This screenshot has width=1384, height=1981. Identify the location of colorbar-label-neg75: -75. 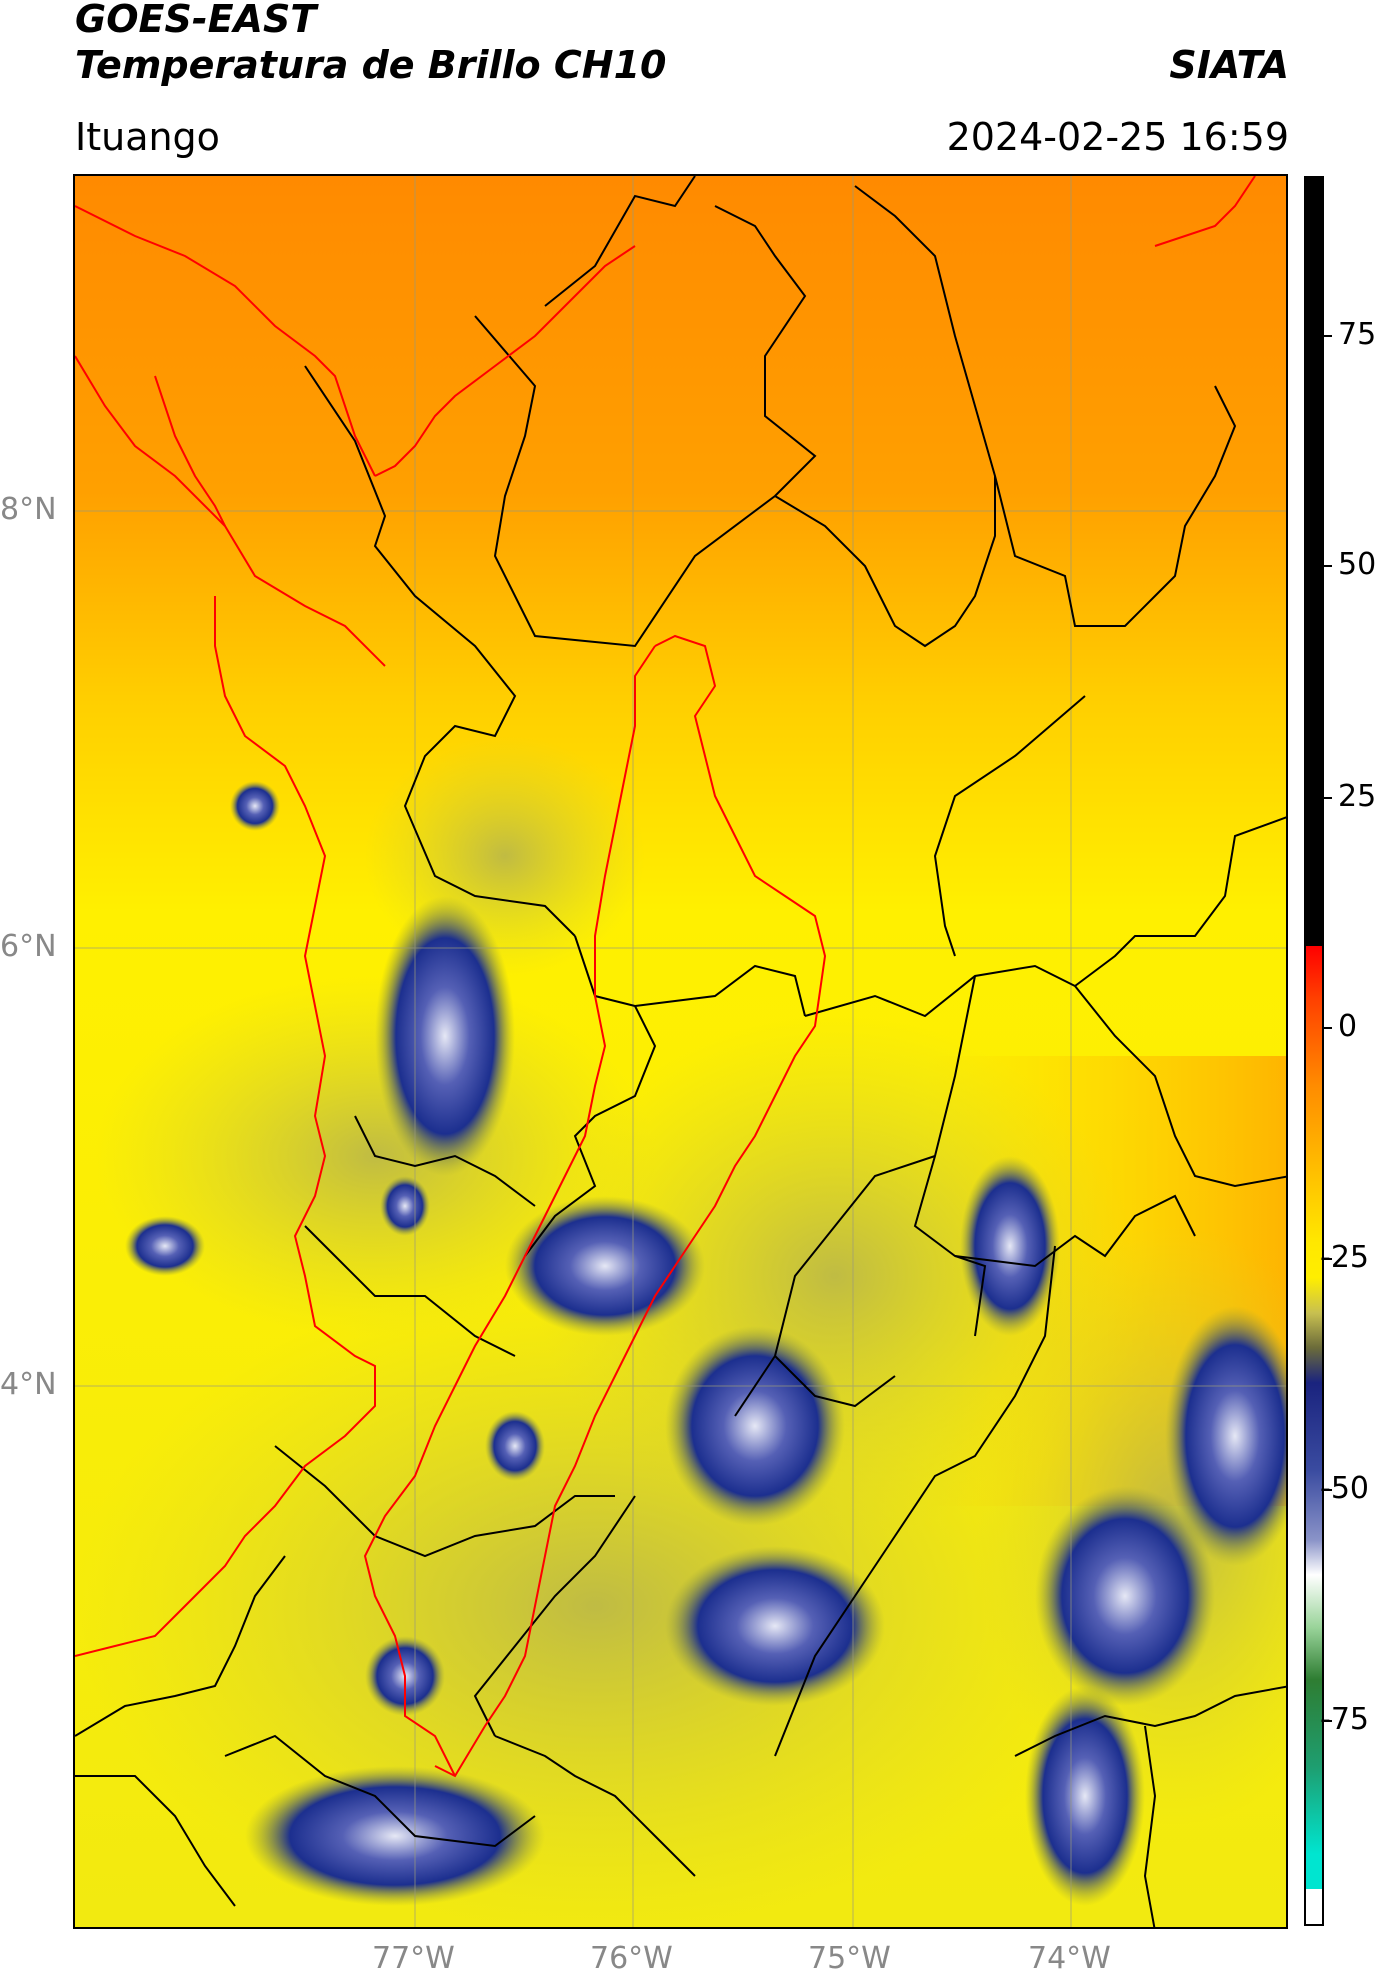
(1344, 1719).